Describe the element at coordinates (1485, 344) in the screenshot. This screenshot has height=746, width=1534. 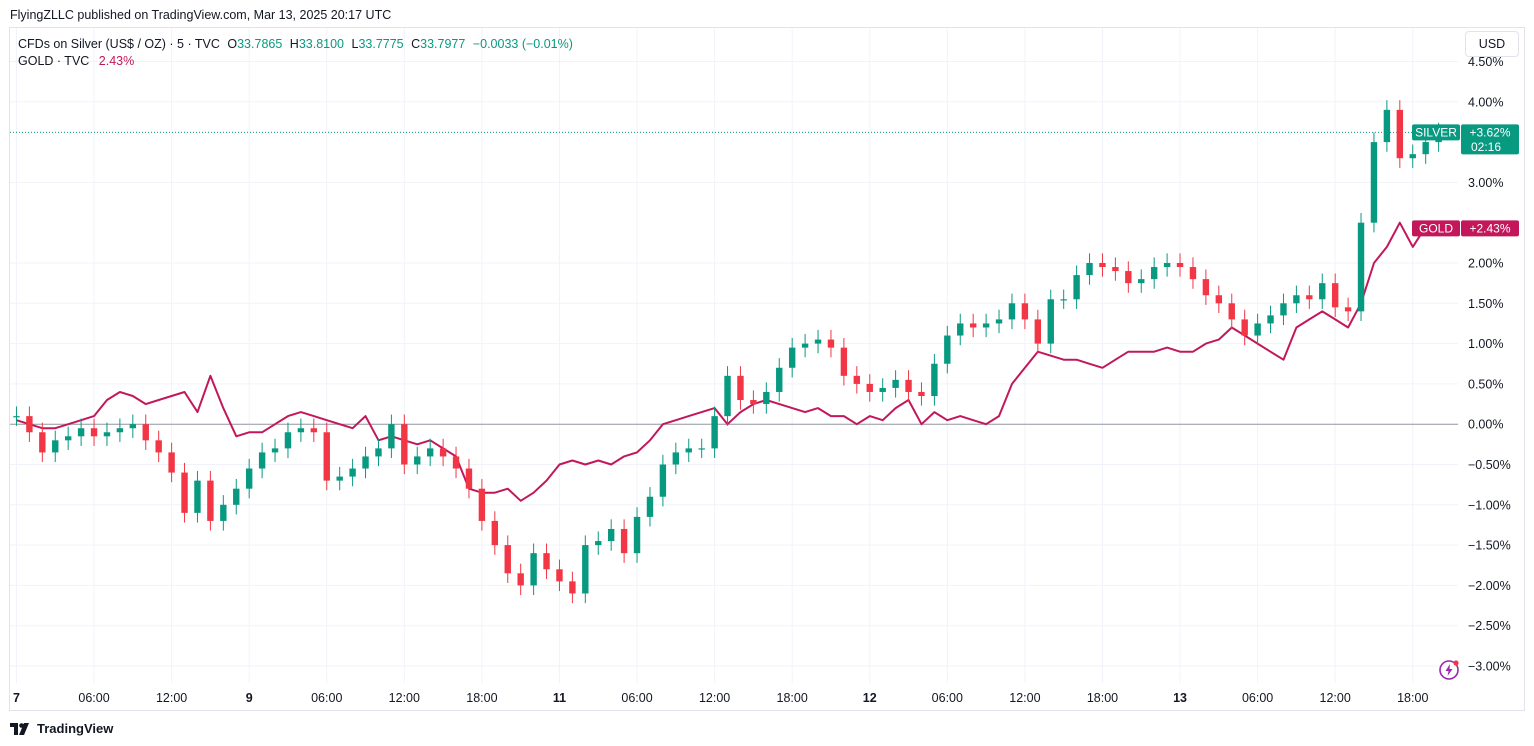
I see `y-tick-label: 1.00%` at that location.